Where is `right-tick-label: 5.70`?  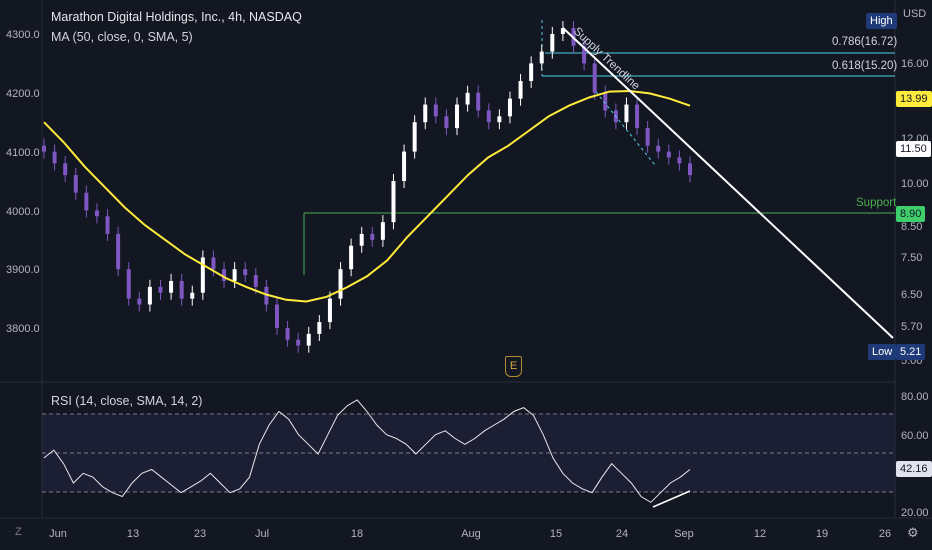
right-tick-label: 5.70 is located at coordinates (911, 327).